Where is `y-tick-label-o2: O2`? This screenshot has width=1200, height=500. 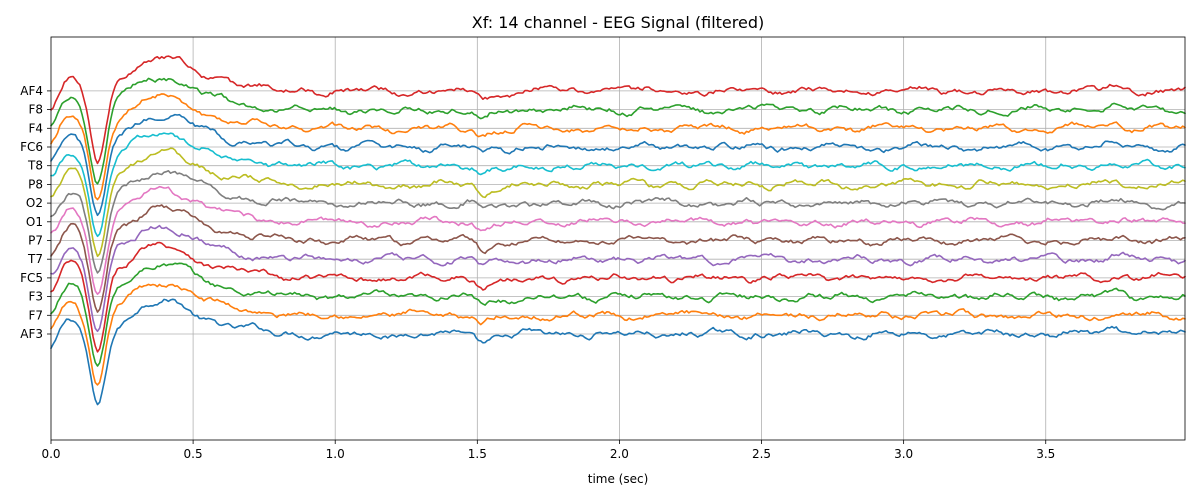 y-tick-label-o2: O2 is located at coordinates (34, 203).